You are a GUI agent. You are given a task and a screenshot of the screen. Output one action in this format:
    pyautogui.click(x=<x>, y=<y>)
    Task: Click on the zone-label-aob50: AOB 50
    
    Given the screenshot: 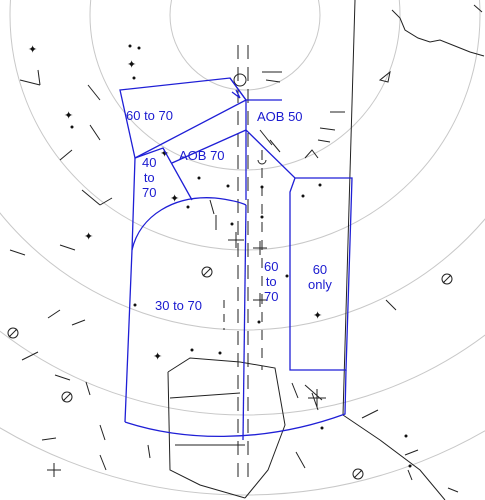 What is the action you would take?
    pyautogui.click(x=280, y=116)
    